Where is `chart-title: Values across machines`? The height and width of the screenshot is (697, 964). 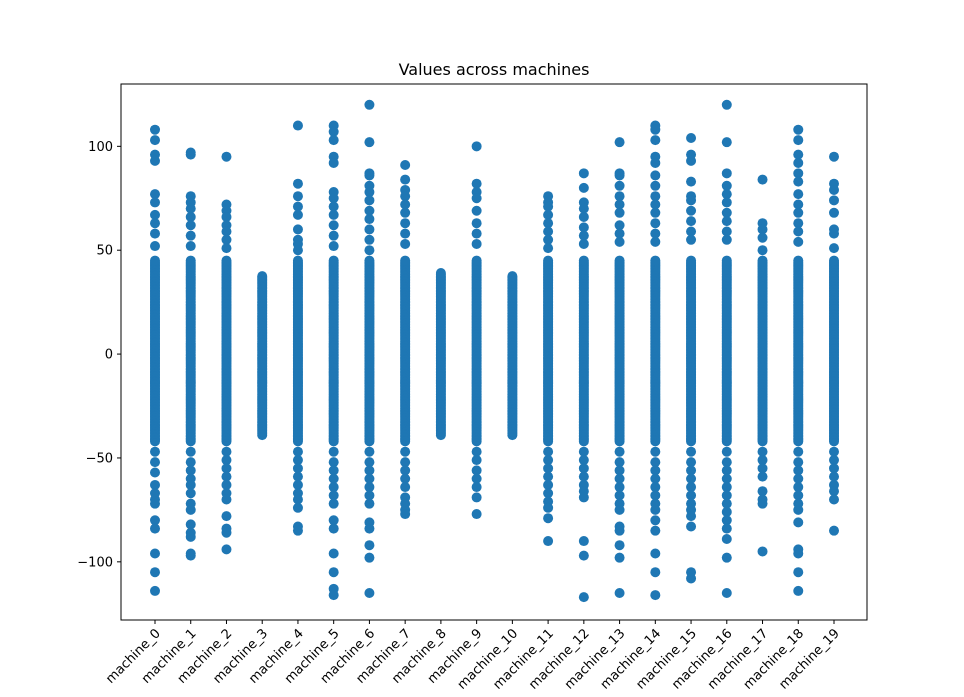
chart-title: Values across machines is located at coordinates (494, 69).